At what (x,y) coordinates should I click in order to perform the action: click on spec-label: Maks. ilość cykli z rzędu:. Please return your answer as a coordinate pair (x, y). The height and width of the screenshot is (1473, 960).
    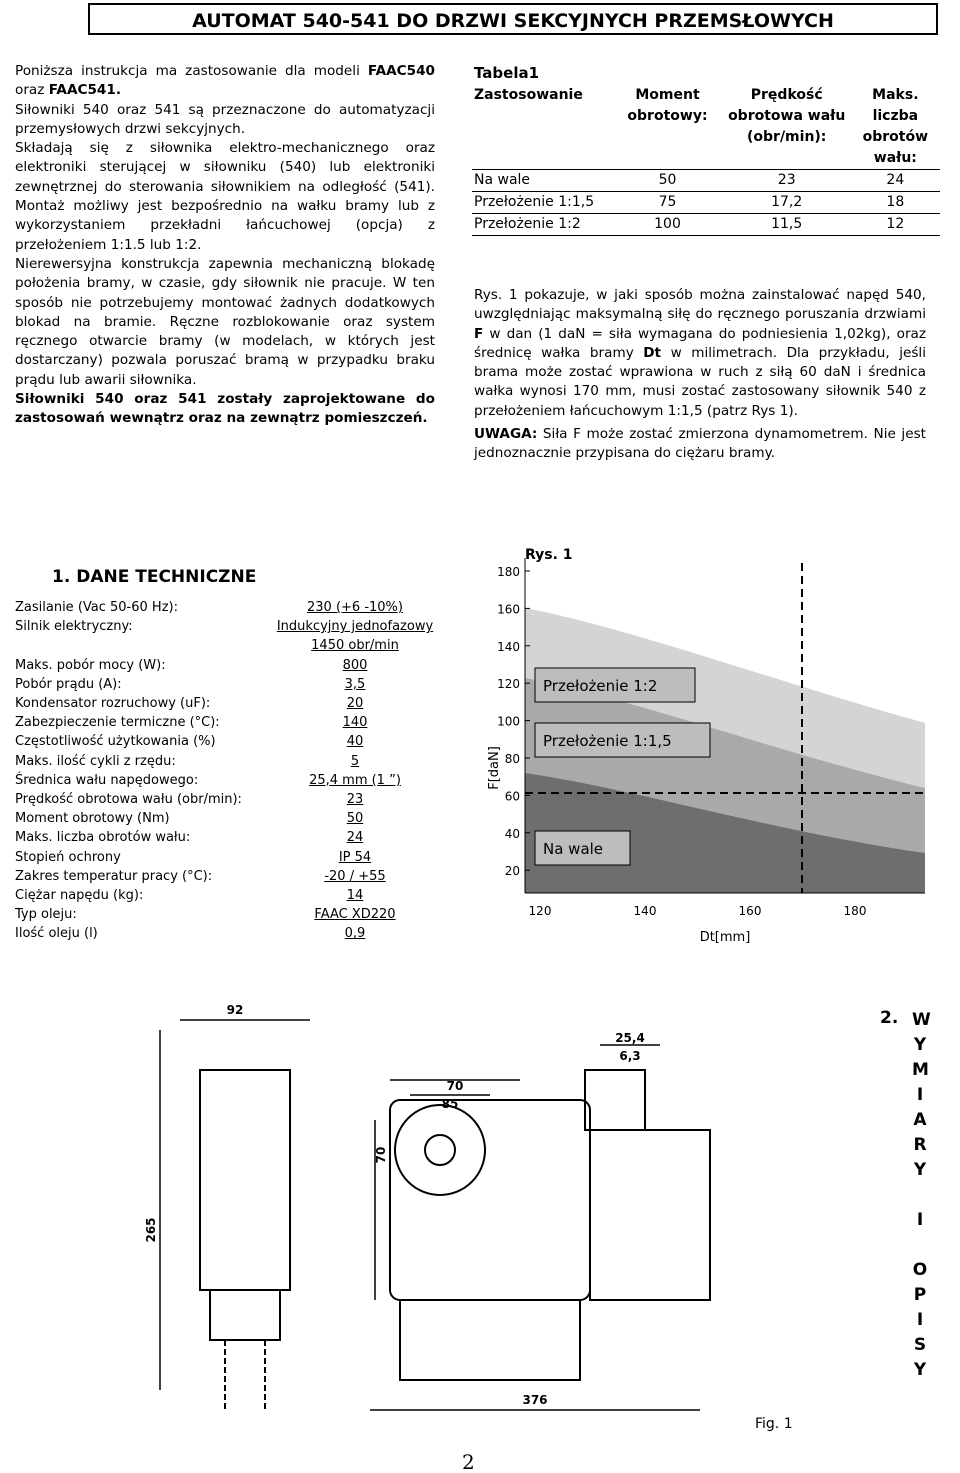
    Looking at the image, I should click on (95, 761).